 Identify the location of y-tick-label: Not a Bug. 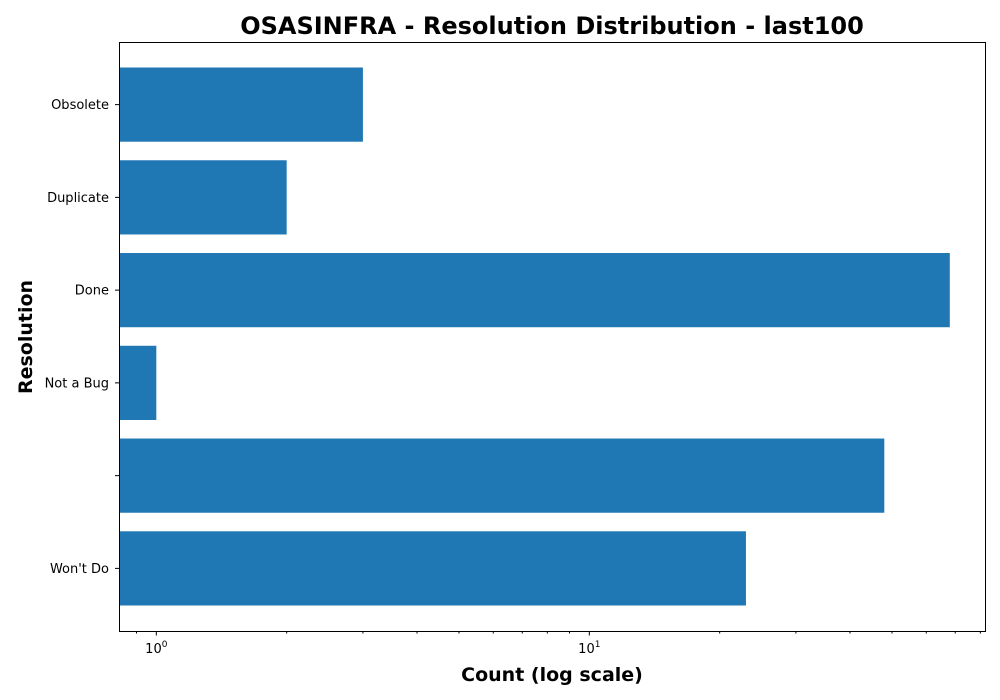
(77, 383).